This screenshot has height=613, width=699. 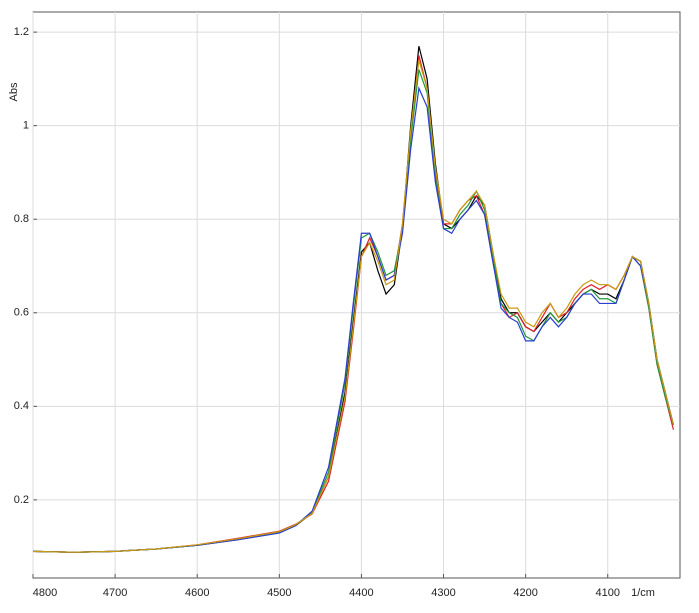 I want to click on x-tick-label: 4400, so click(x=361, y=593).